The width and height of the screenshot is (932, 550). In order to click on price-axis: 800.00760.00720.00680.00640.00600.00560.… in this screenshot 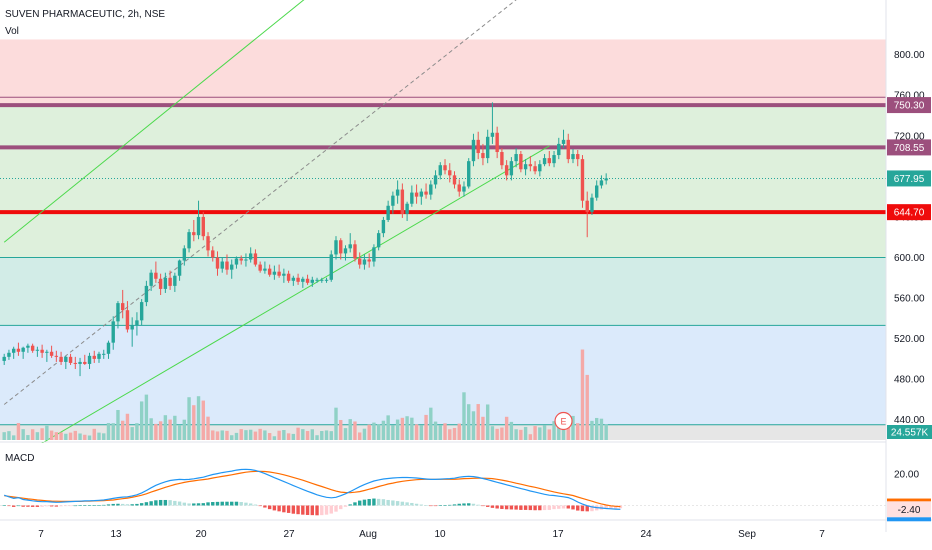, I will do `click(908, 266)`.